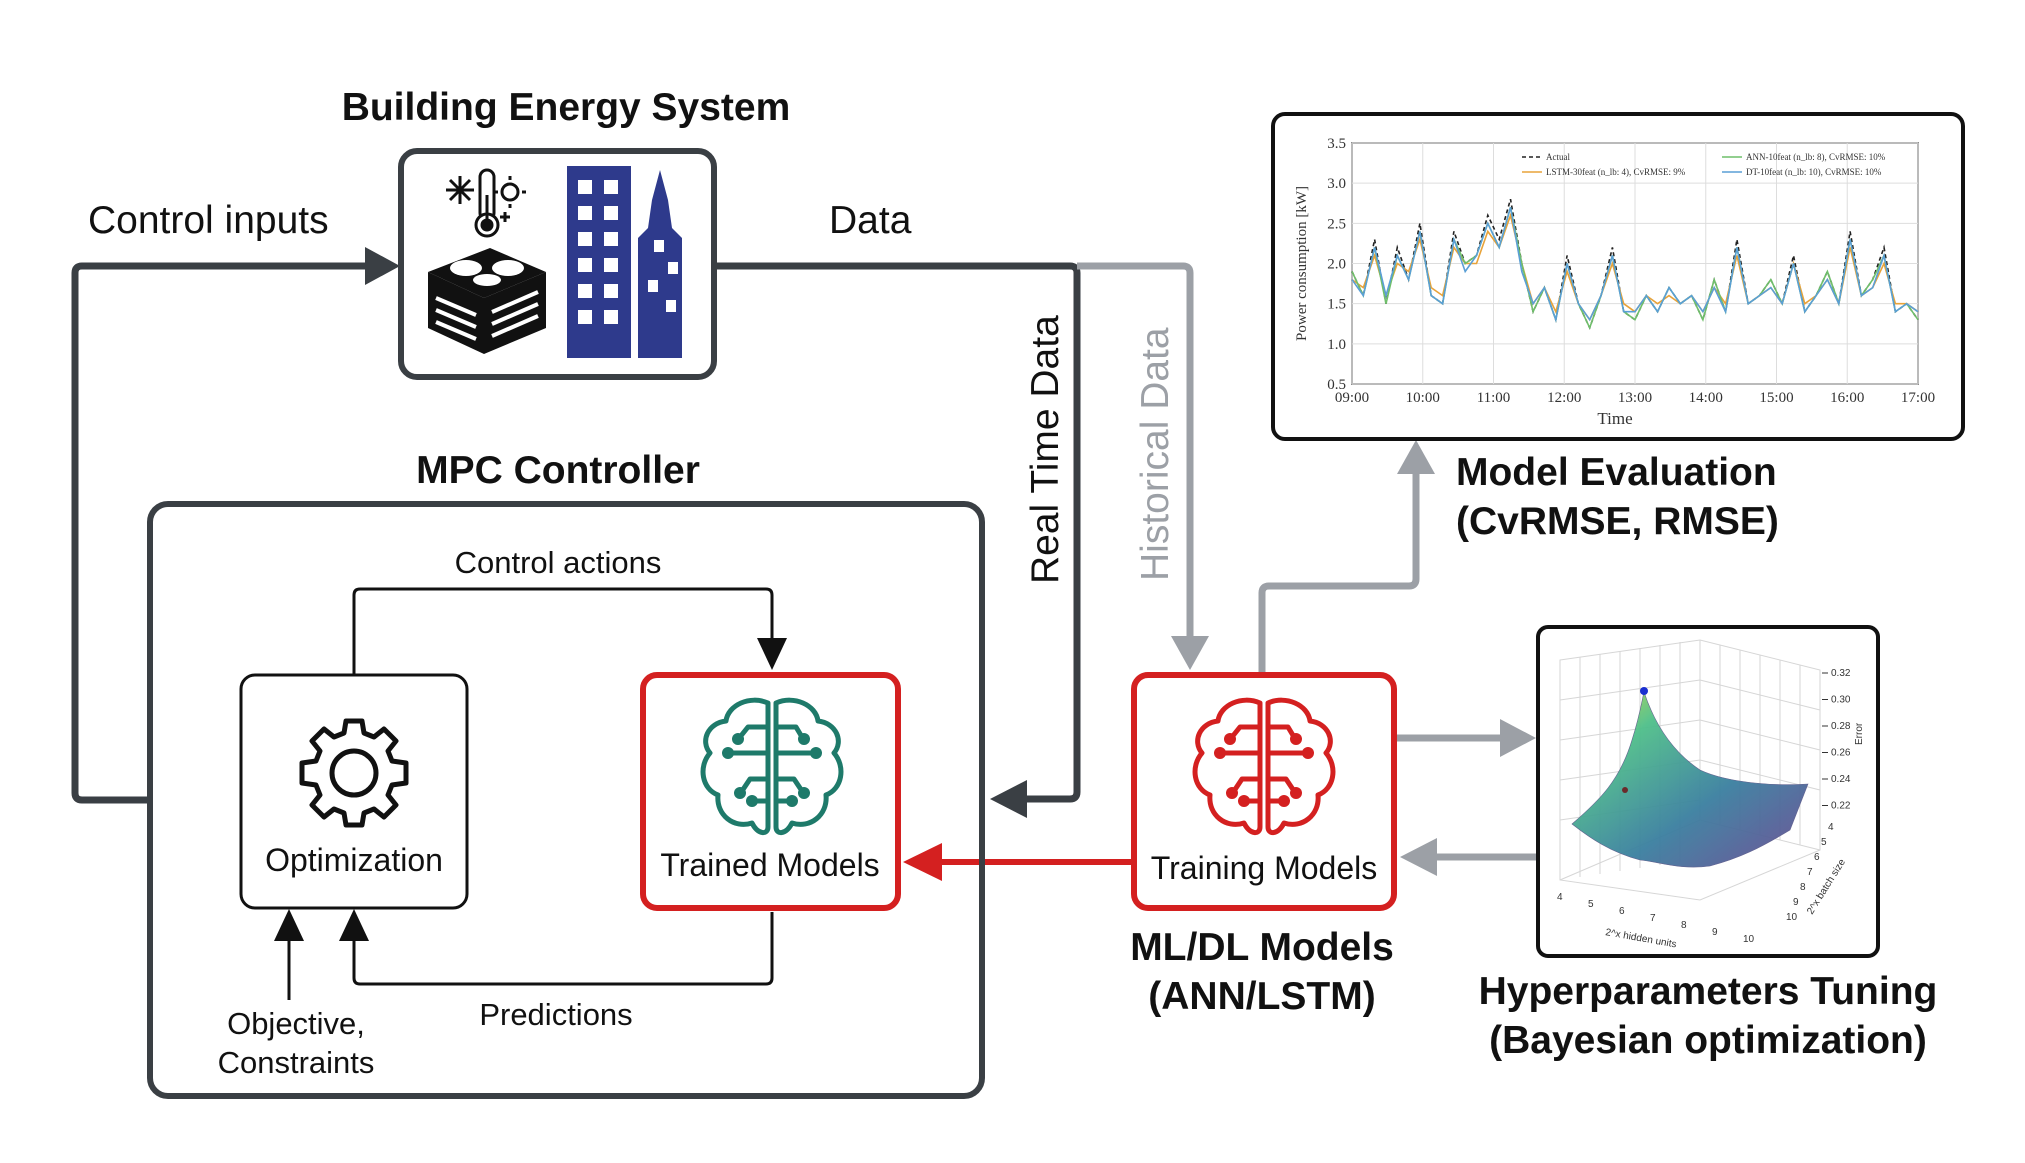 This screenshot has width=2025, height=1163. Describe the element at coordinates (772, 654) in the screenshot. I see `control-actions-arrowhead` at that location.